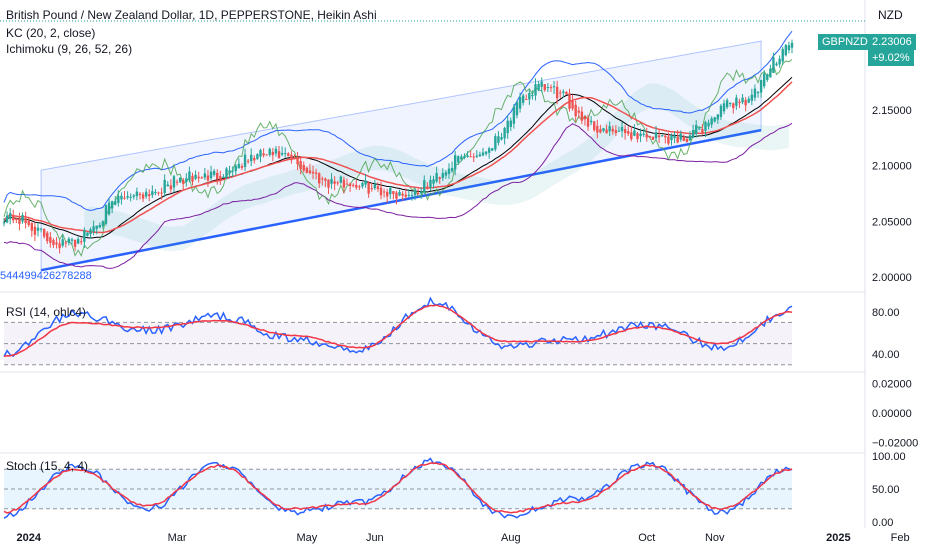  Describe the element at coordinates (462, 538) in the screenshot. I see `time-axis: 2024 Mar May Jun Aug Oct Nov 2025 Feb` at that location.